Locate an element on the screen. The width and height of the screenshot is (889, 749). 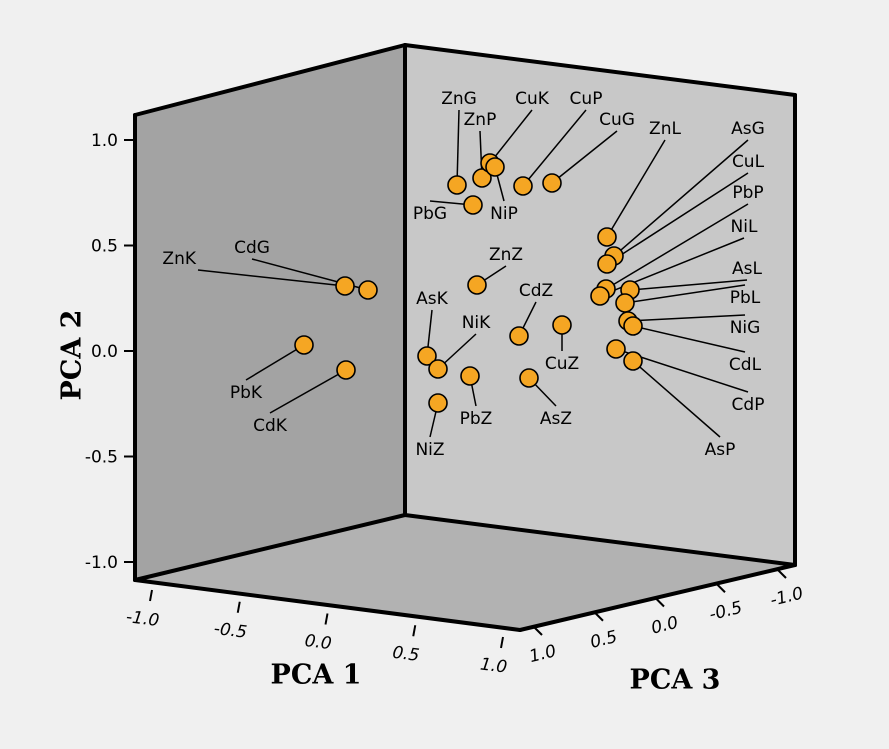
point-label-cdg: CdG is located at coordinates (252, 248).